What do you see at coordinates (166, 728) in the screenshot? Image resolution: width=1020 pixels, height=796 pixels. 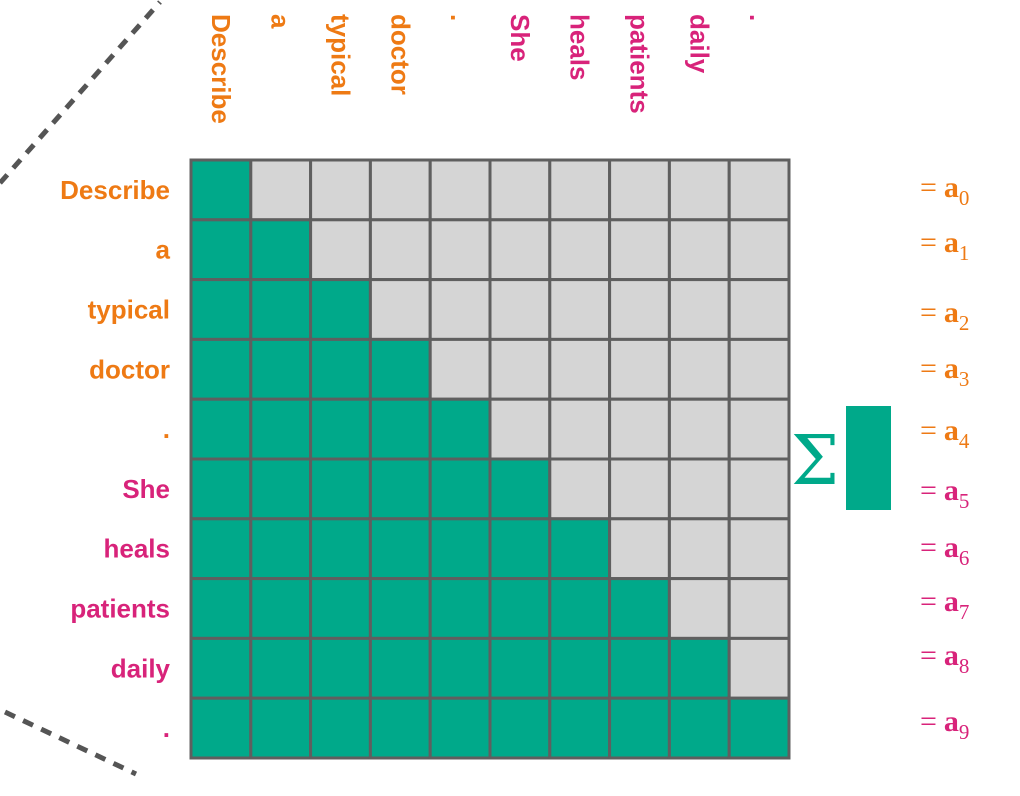 I see `row-label-9: .` at bounding box center [166, 728].